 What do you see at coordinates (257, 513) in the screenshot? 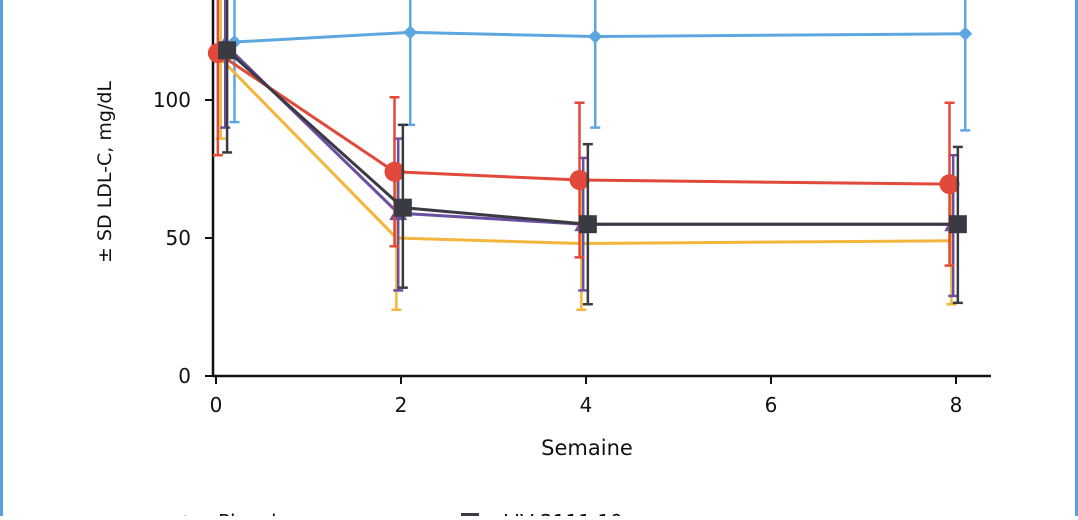
I see `legend-label: Placebo` at bounding box center [257, 513].